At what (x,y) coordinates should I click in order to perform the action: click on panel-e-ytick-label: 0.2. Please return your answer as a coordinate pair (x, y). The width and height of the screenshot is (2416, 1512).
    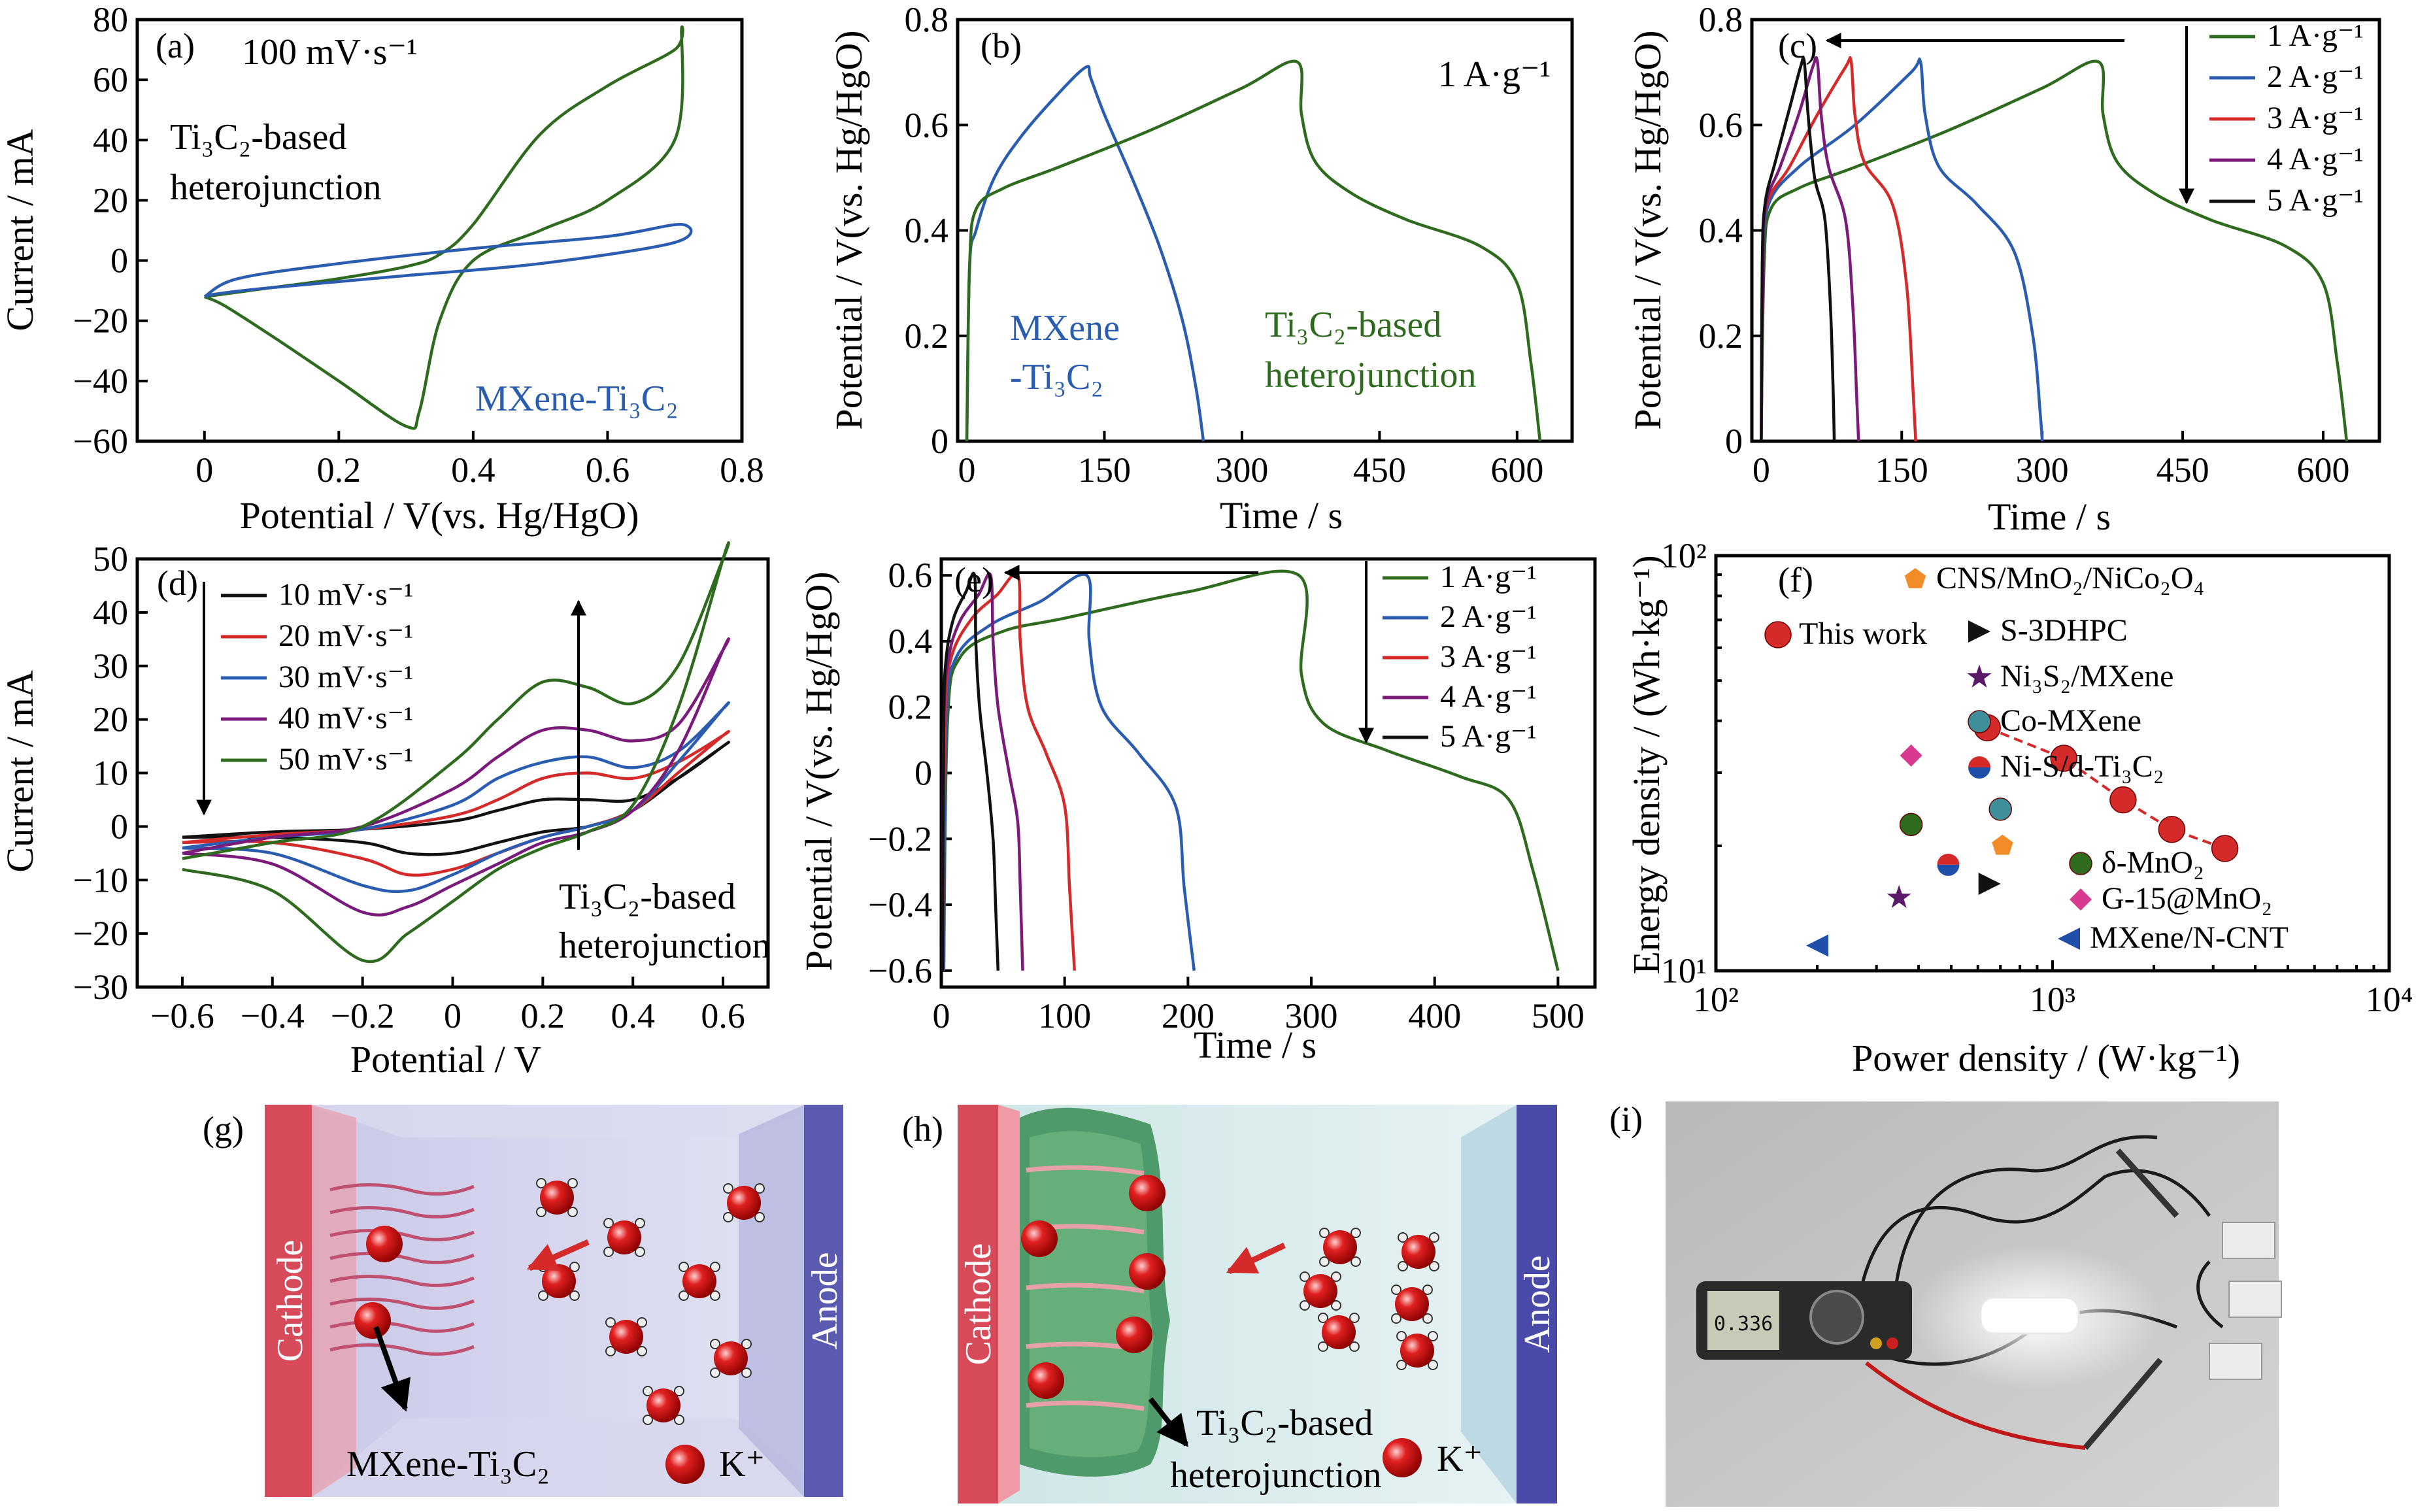
    Looking at the image, I should click on (910, 707).